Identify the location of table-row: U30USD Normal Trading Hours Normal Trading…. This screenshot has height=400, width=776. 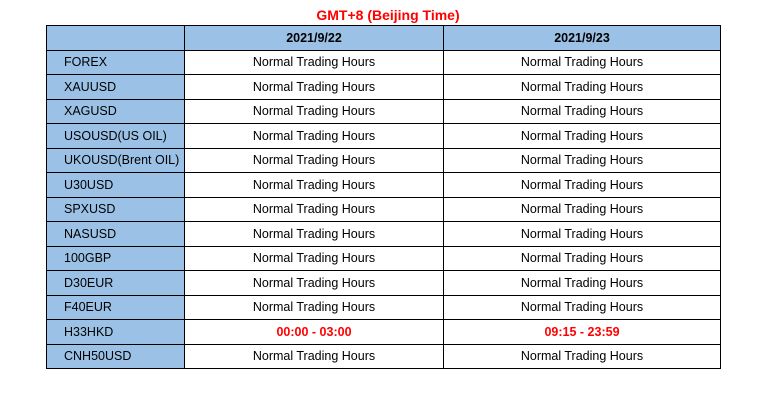
(383, 185).